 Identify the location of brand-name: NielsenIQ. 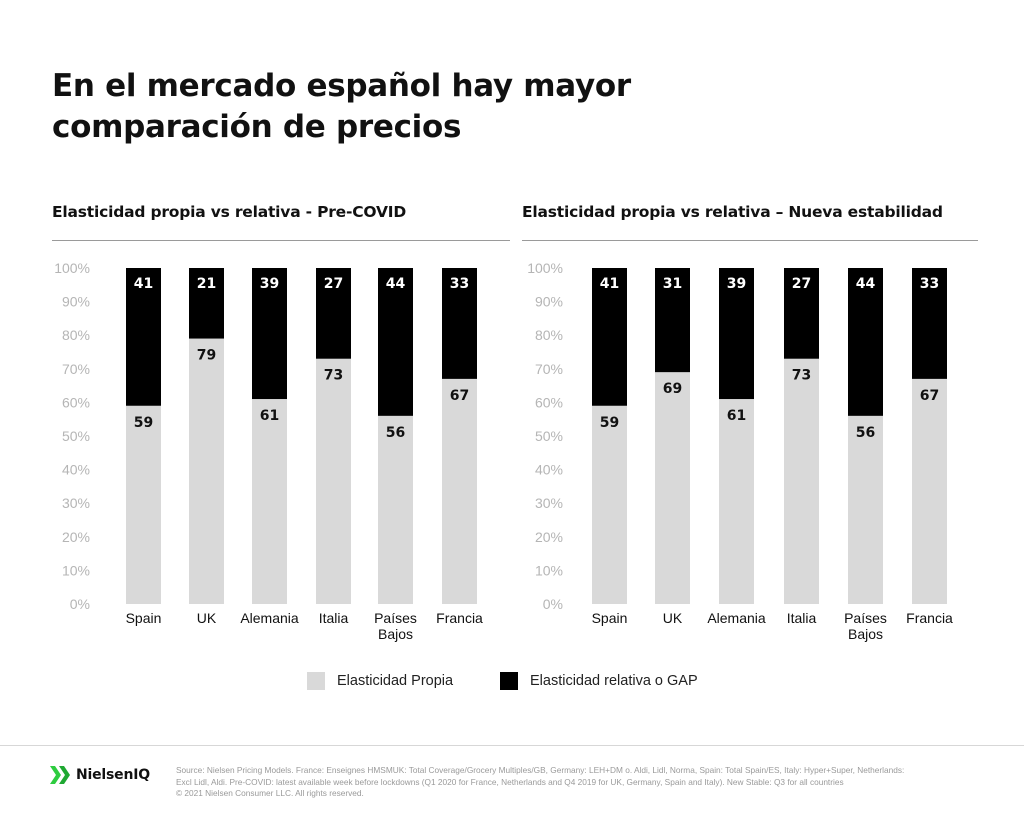
(113, 775).